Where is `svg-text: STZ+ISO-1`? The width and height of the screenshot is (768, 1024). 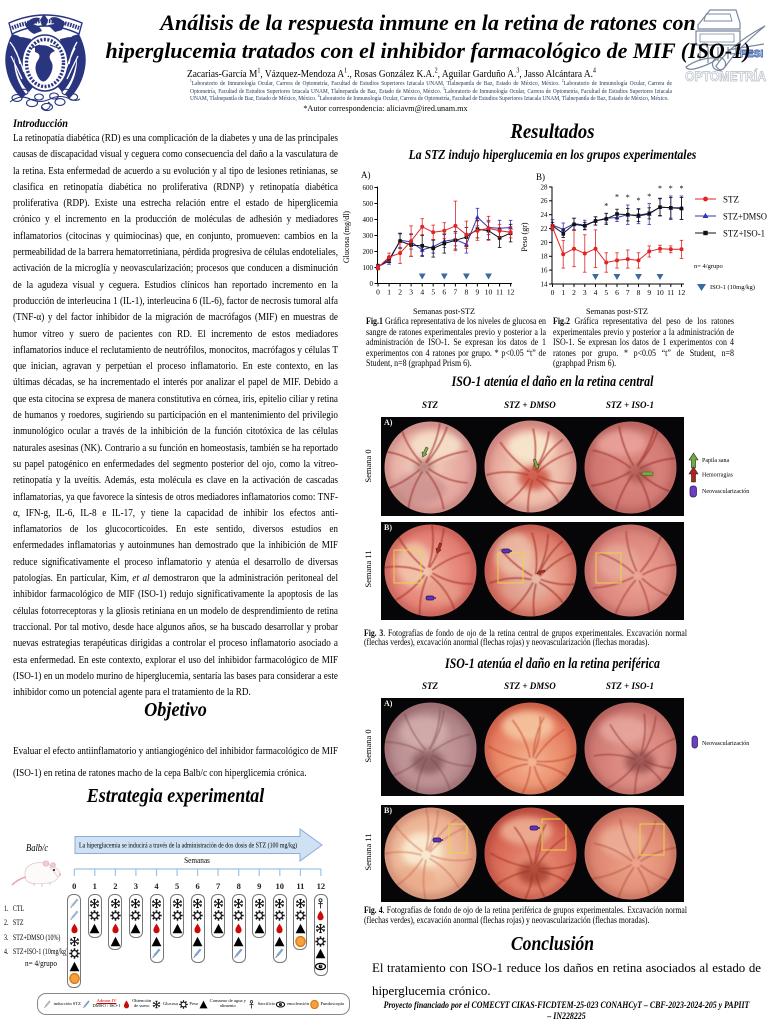
svg-text: STZ+ISO-1 is located at coordinates (744, 234).